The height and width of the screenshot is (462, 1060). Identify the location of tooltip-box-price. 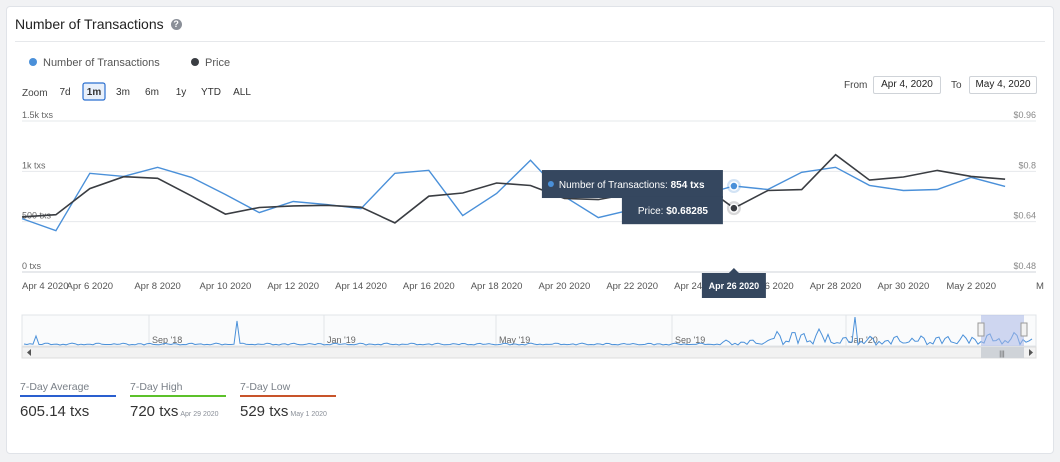
(672, 210).